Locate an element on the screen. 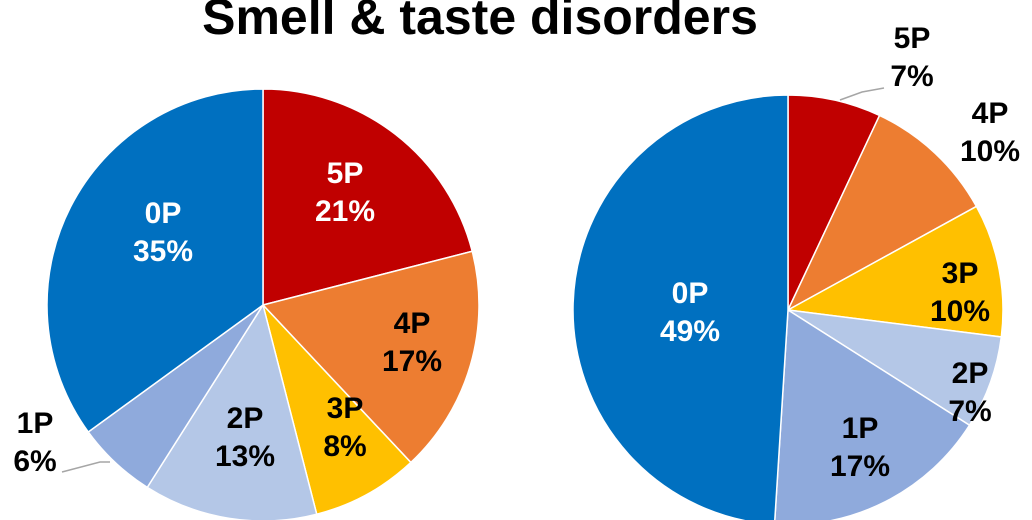 This screenshot has width=1032, height=520. slice-value-label: 13% is located at coordinates (245, 456).